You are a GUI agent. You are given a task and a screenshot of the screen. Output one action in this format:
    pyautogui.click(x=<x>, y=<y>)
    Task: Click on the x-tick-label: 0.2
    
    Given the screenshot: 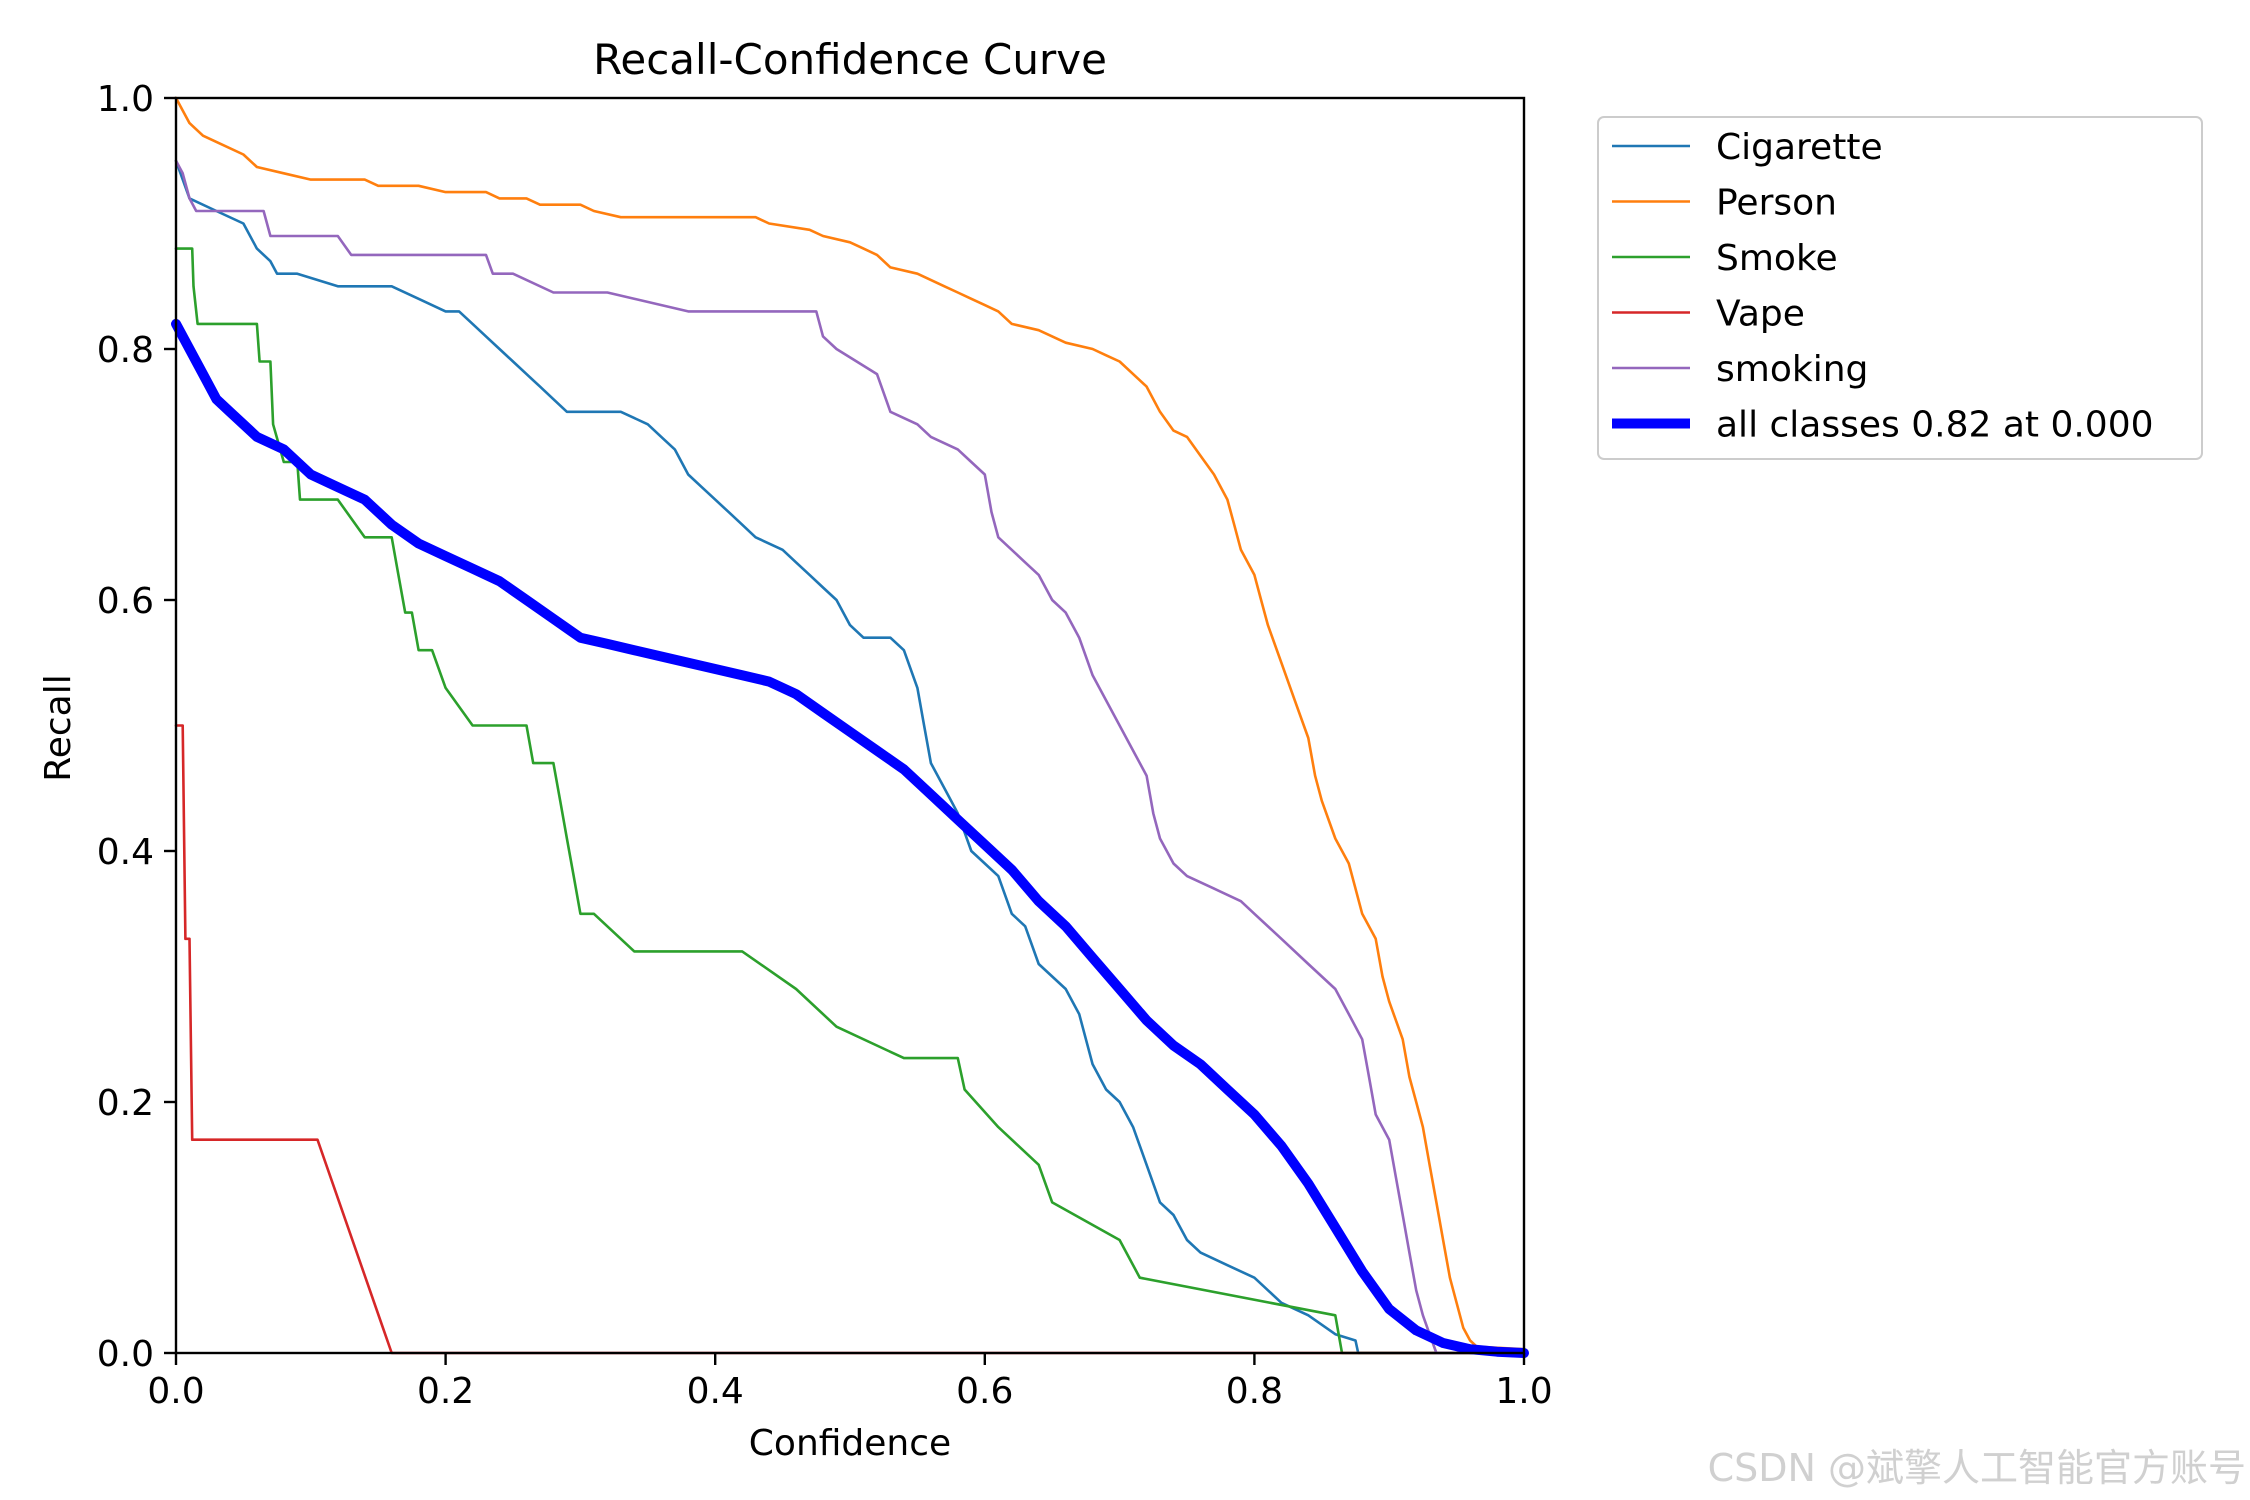 What is the action you would take?
    pyautogui.click(x=445, y=1391)
    